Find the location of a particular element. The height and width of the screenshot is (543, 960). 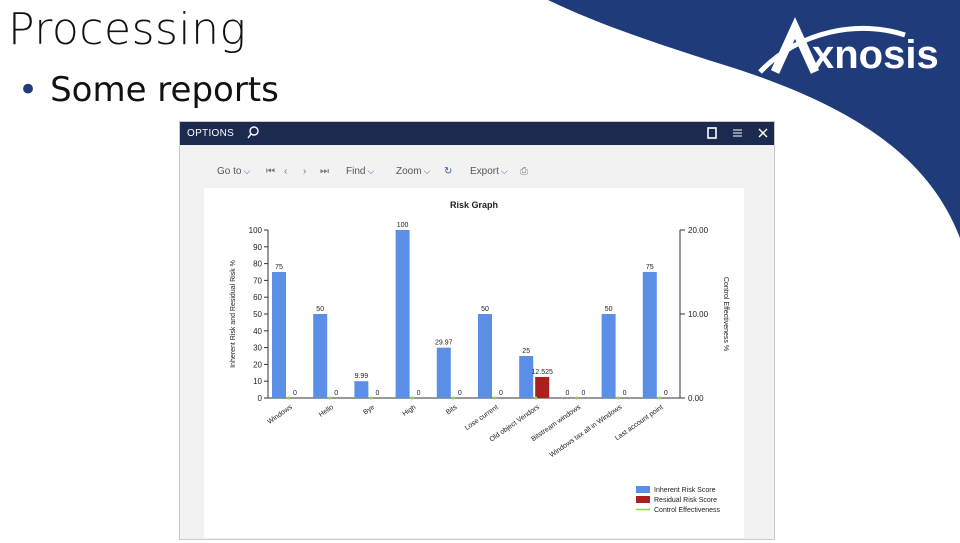

office-icon is located at coordinates (712, 133).